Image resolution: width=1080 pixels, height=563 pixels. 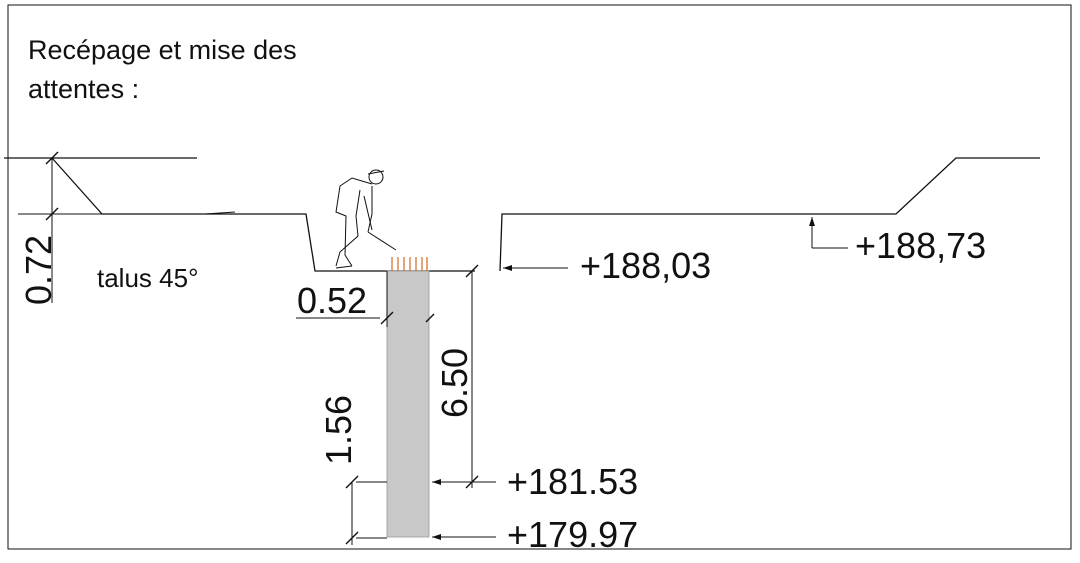 What do you see at coordinates (352, 470) in the screenshot?
I see `dim-rebar-length: 1.56` at bounding box center [352, 470].